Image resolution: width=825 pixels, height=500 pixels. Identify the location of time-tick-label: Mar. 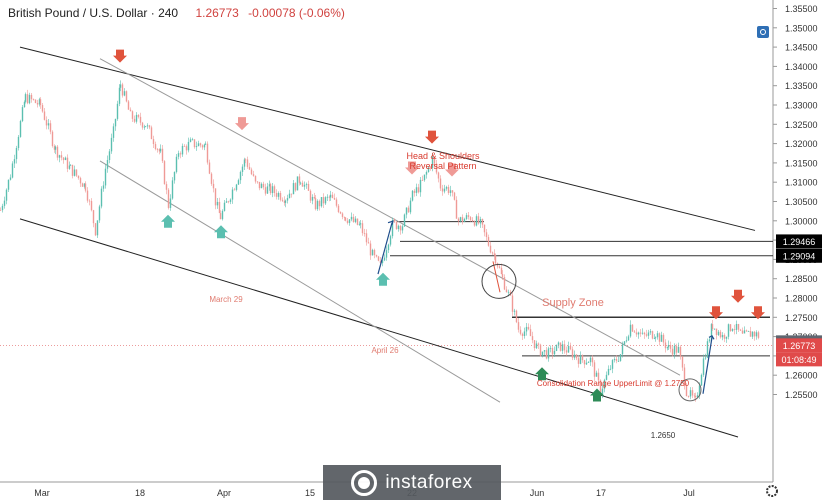
(42, 493).